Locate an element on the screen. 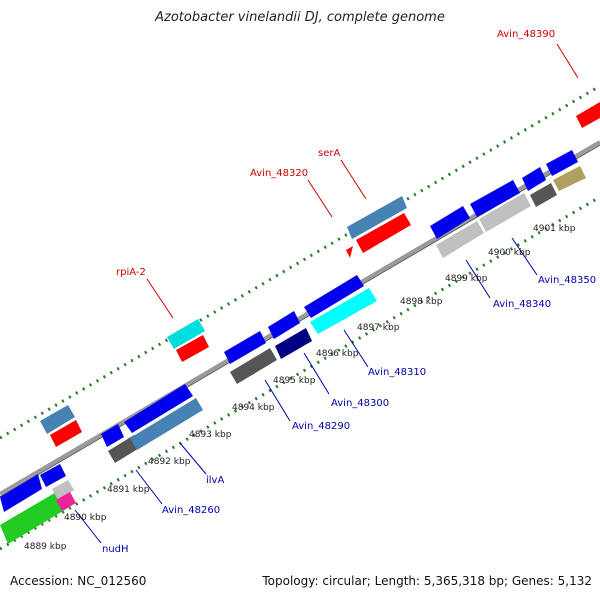 This screenshot has width=600, height=600. gene-label-rpia-2: rpiA-2 is located at coordinates (131, 272).